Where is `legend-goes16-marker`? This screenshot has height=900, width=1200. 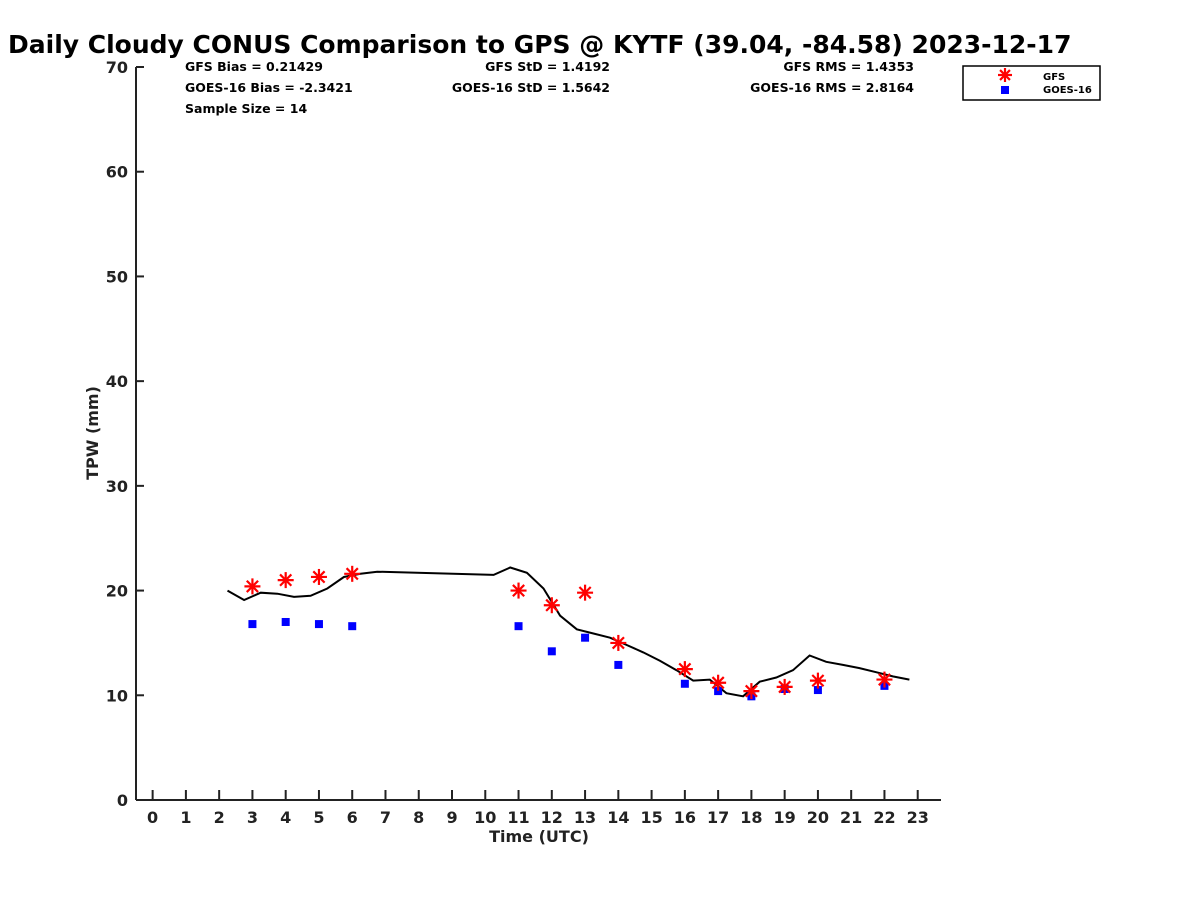
legend-goes16-marker is located at coordinates (1005, 90).